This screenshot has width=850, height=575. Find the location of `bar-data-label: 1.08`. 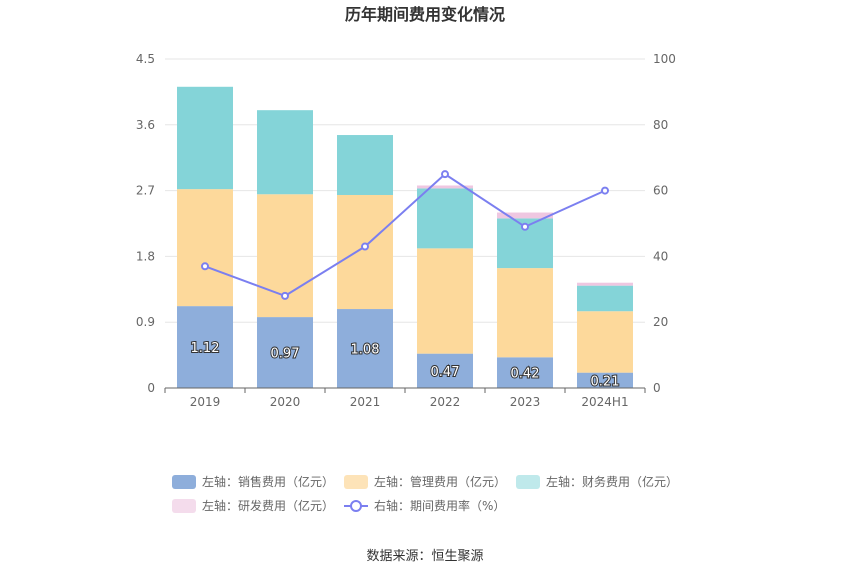

bar-data-label: 1.08 is located at coordinates (365, 350).